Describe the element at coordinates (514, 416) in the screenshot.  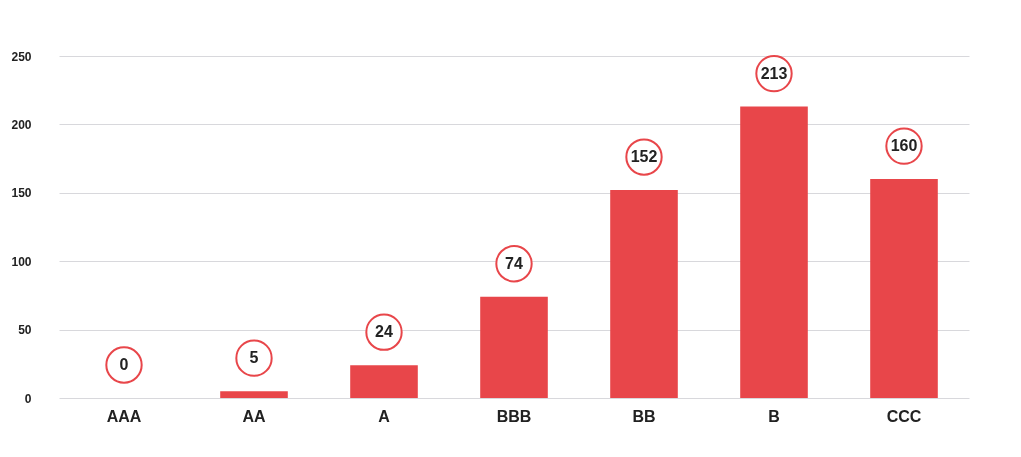
I see `x-tick-label: BBB` at that location.